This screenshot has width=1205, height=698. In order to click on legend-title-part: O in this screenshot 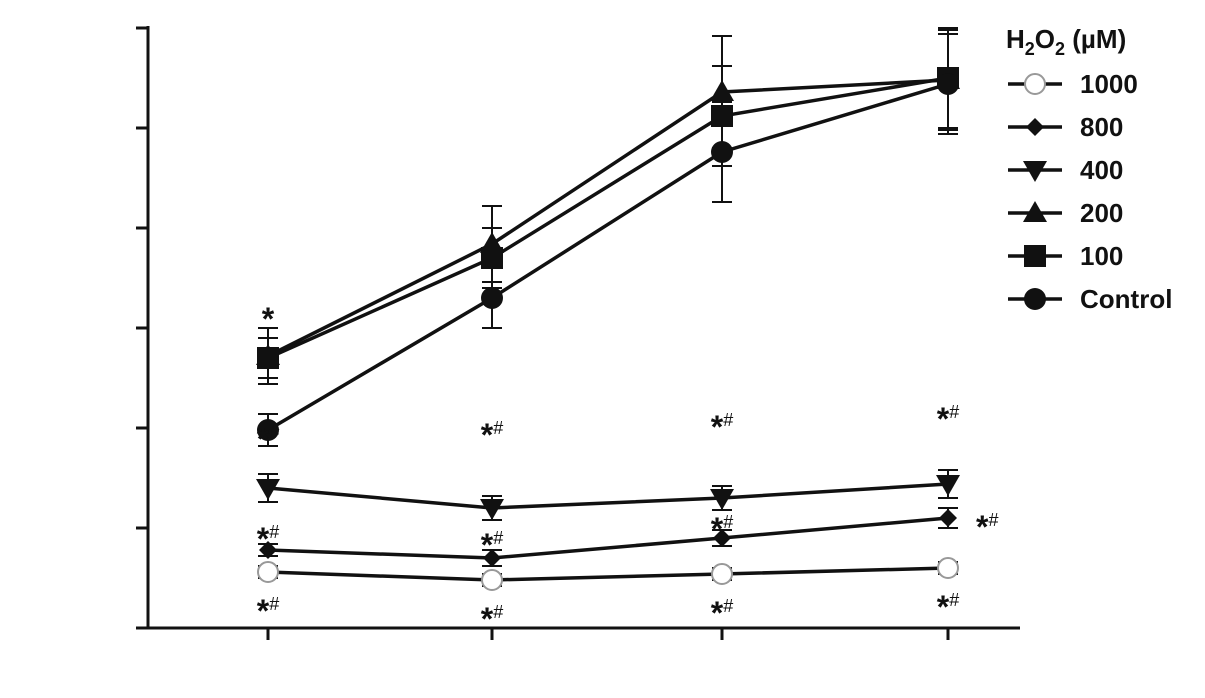, I will do `click(1045, 39)`.